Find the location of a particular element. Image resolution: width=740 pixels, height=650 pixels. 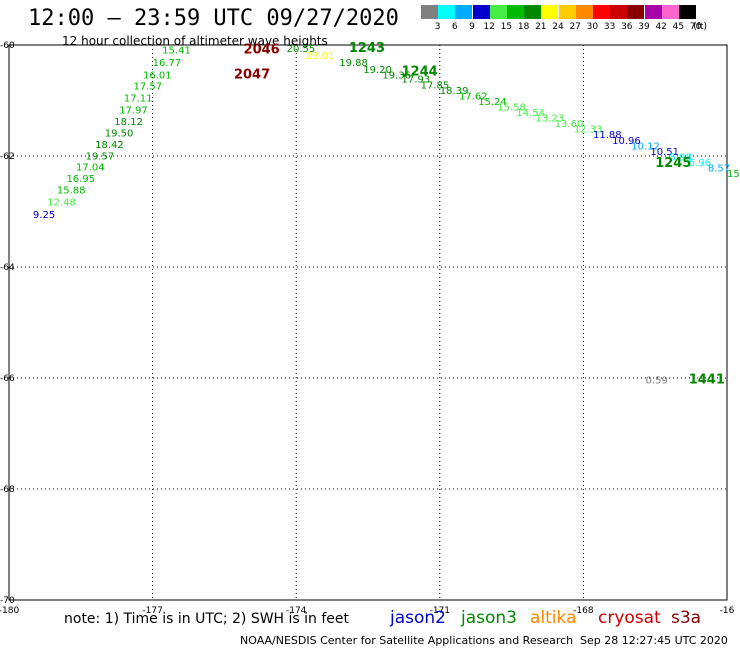

color-swatch-label: 15 is located at coordinates (506, 27).